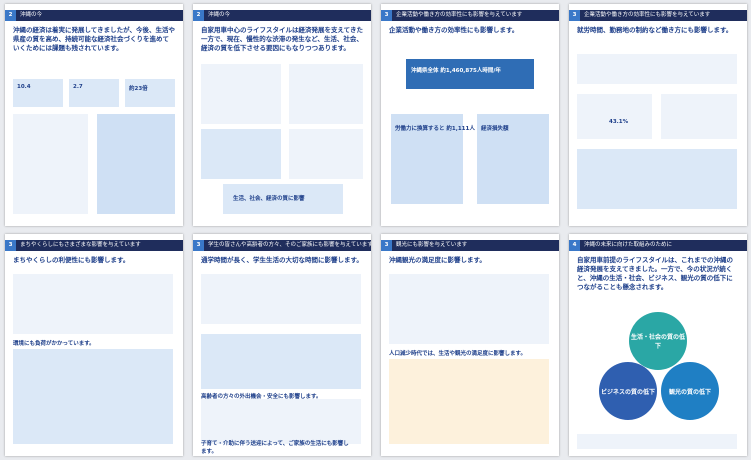 The height and width of the screenshot is (460, 751). I want to click on section-header: 4 沖縄の未来に向けた取組みのために, so click(658, 245).